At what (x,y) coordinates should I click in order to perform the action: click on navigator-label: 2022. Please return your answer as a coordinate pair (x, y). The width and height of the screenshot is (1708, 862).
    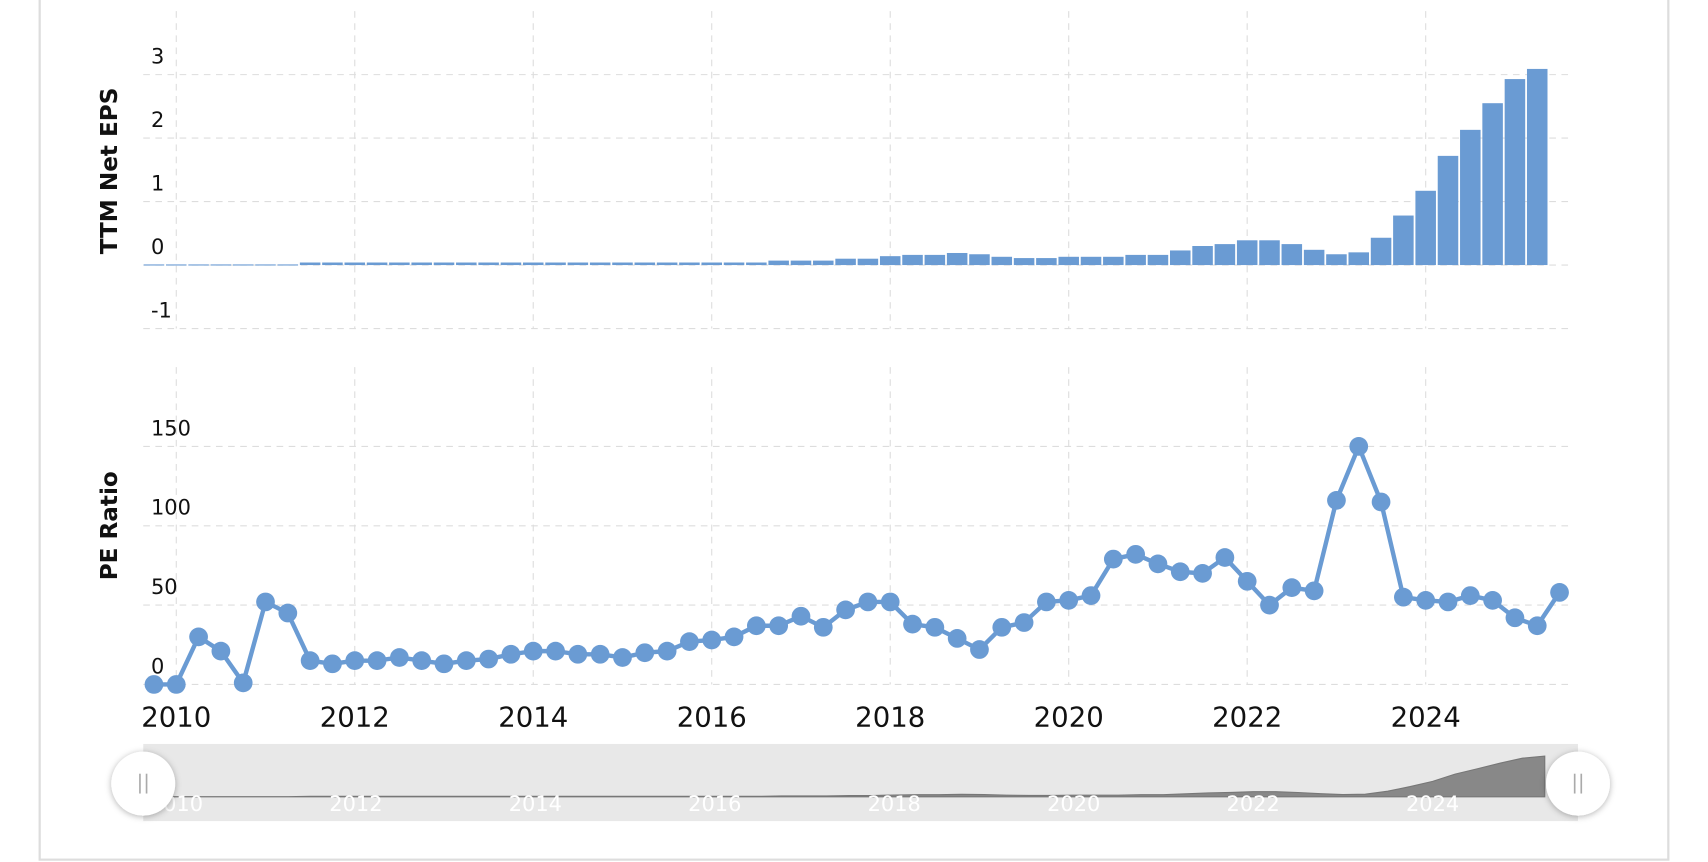
    Looking at the image, I should click on (1253, 804).